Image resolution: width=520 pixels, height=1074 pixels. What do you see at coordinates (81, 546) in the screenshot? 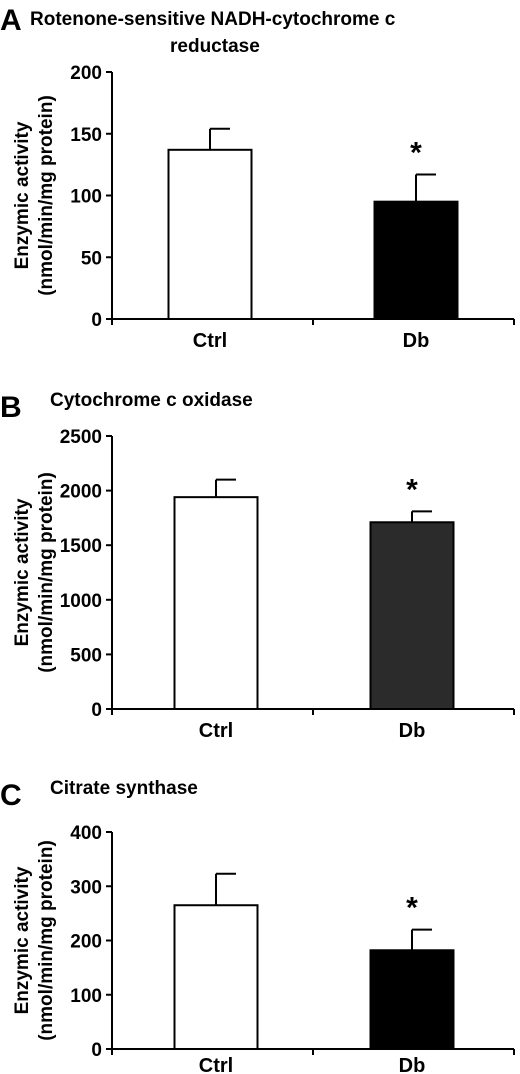
I see `y-tick-label: 1500` at bounding box center [81, 546].